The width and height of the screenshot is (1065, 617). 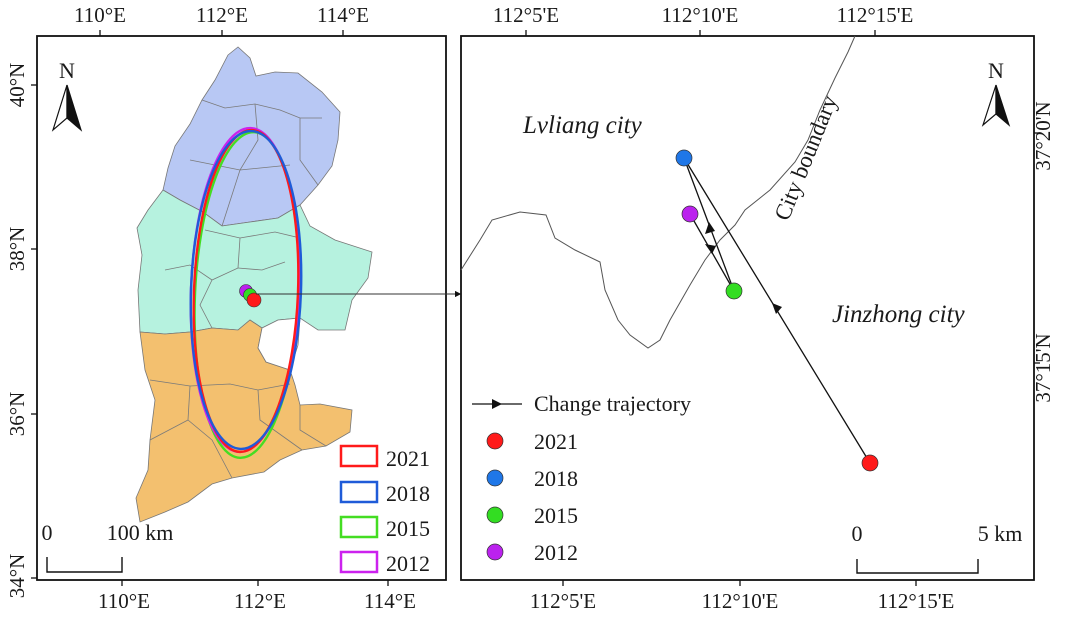 I want to click on left-lat-tick-3: 36°N, so click(x=17, y=414).